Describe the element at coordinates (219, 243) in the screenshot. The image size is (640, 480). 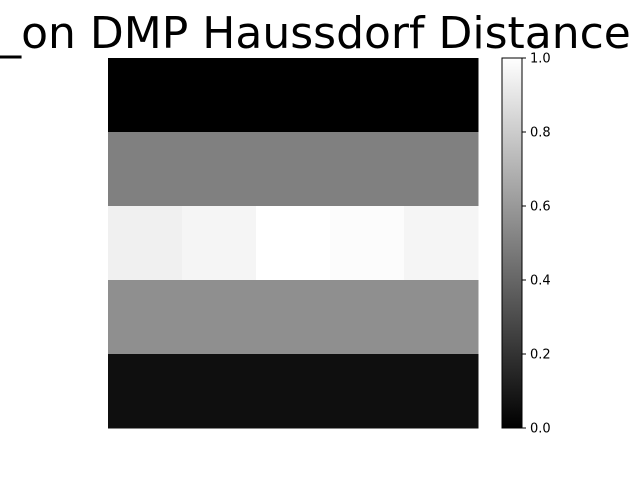
I see `heatmap-cell-r2-c1` at that location.